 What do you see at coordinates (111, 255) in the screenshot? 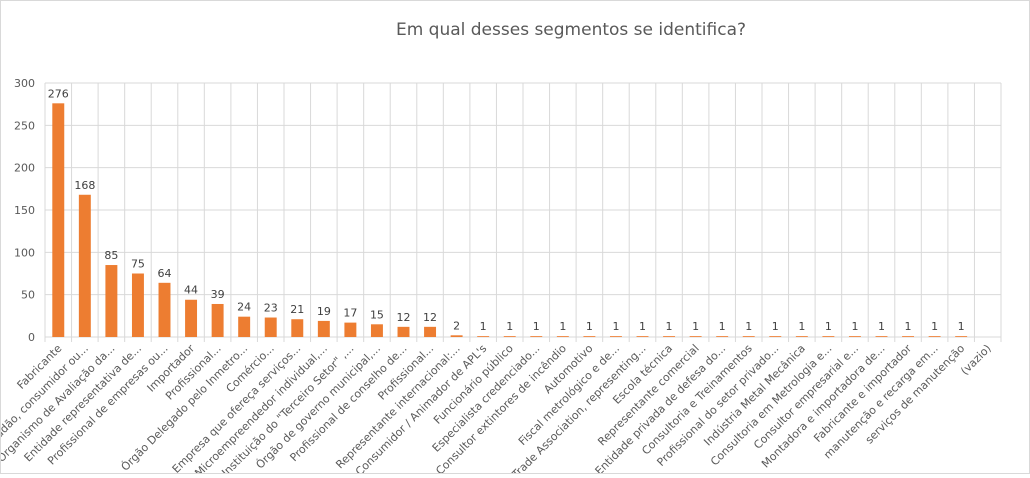
I see `data-label: 85` at bounding box center [111, 255].